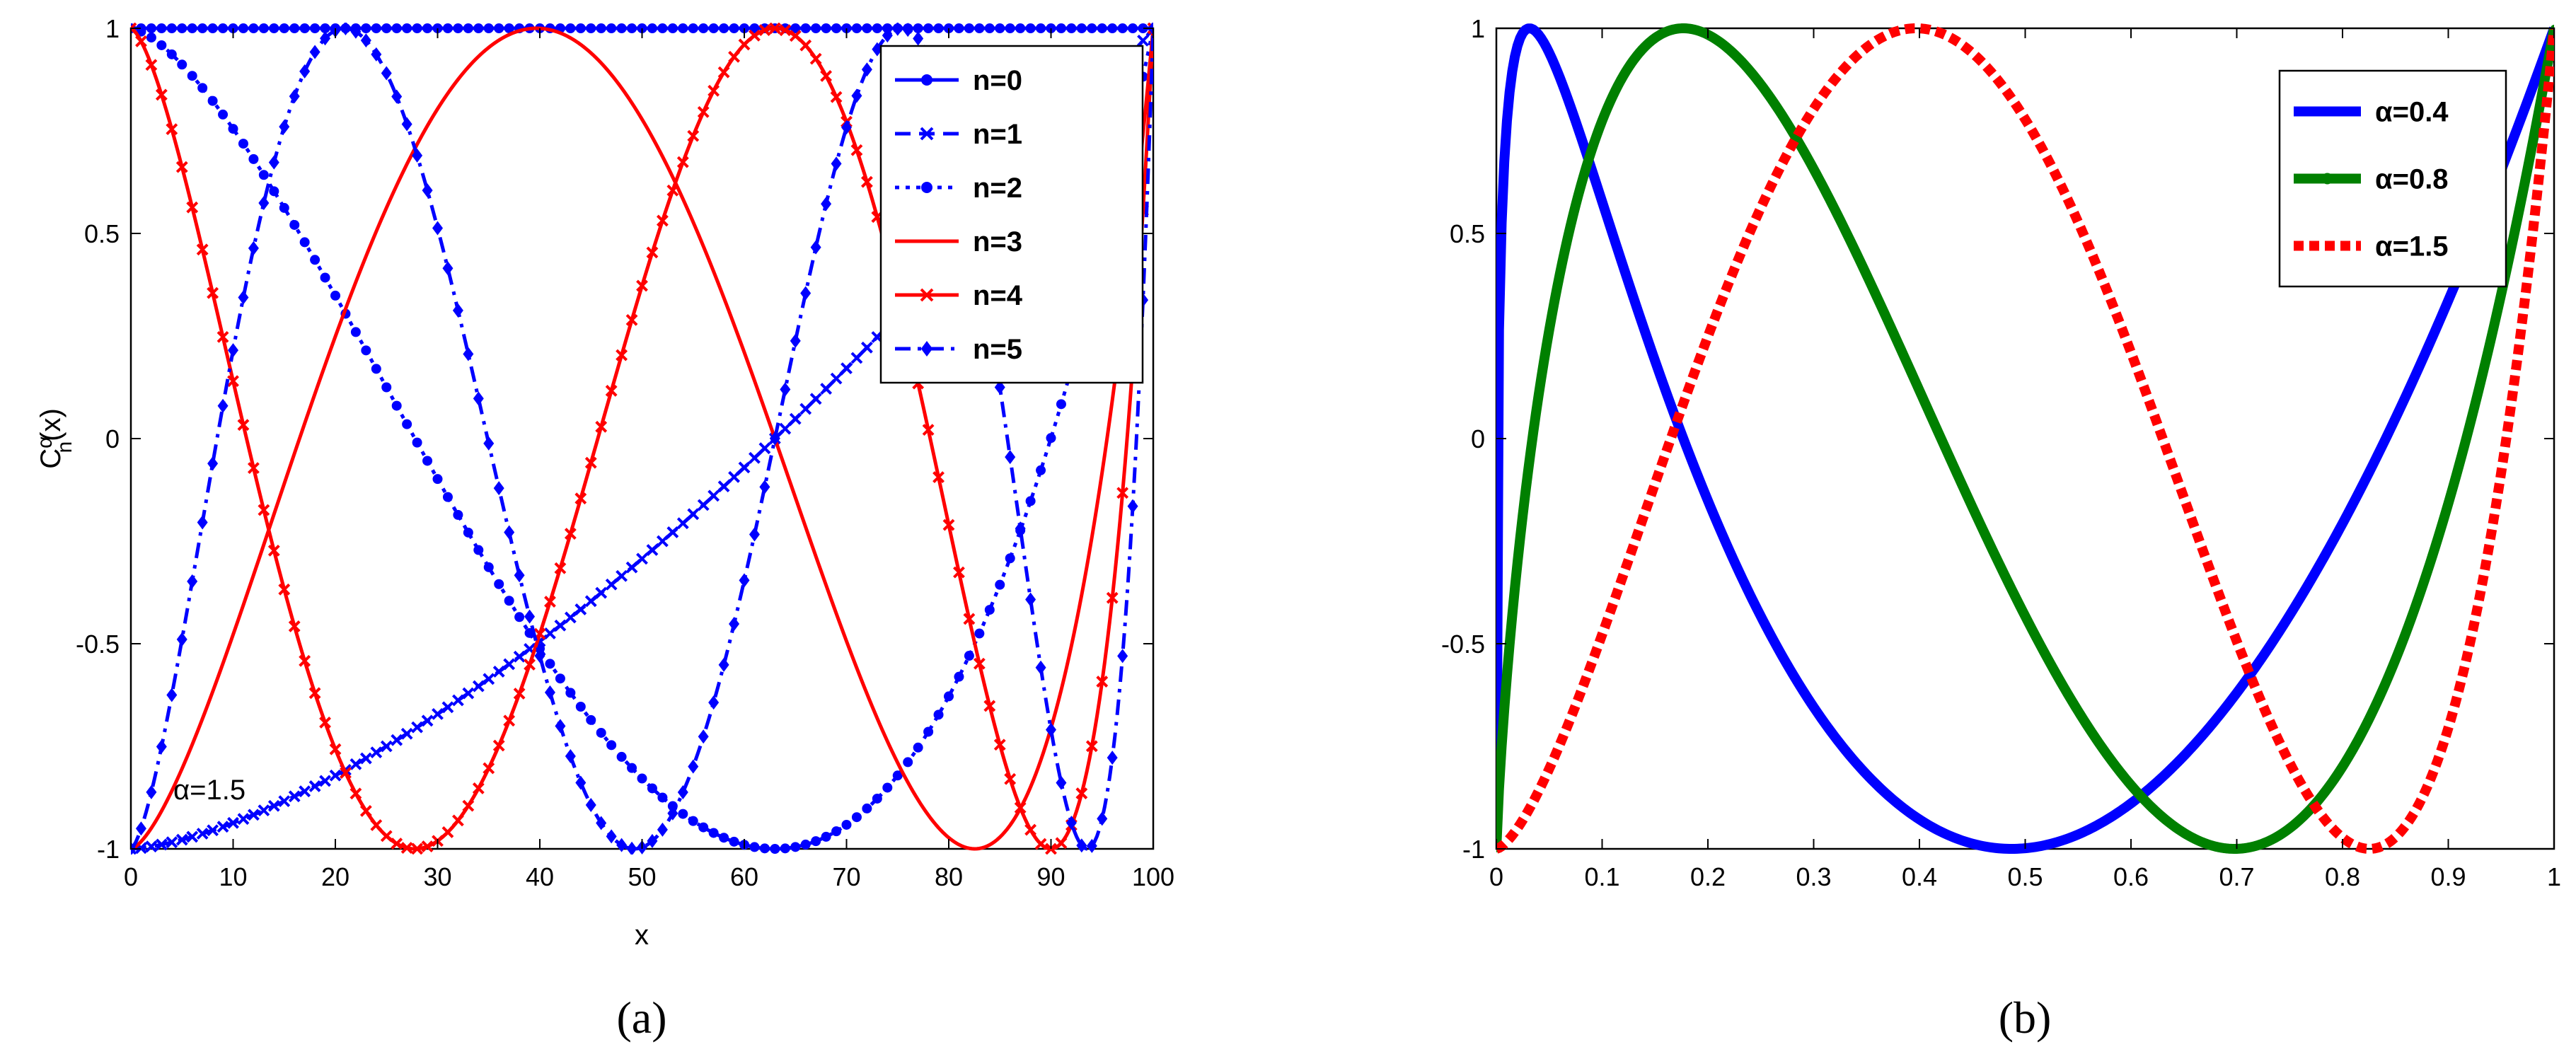 Image resolution: width=2576 pixels, height=1054 pixels. What do you see at coordinates (1478, 438) in the screenshot?
I see `y-tick-label: 0` at bounding box center [1478, 438].